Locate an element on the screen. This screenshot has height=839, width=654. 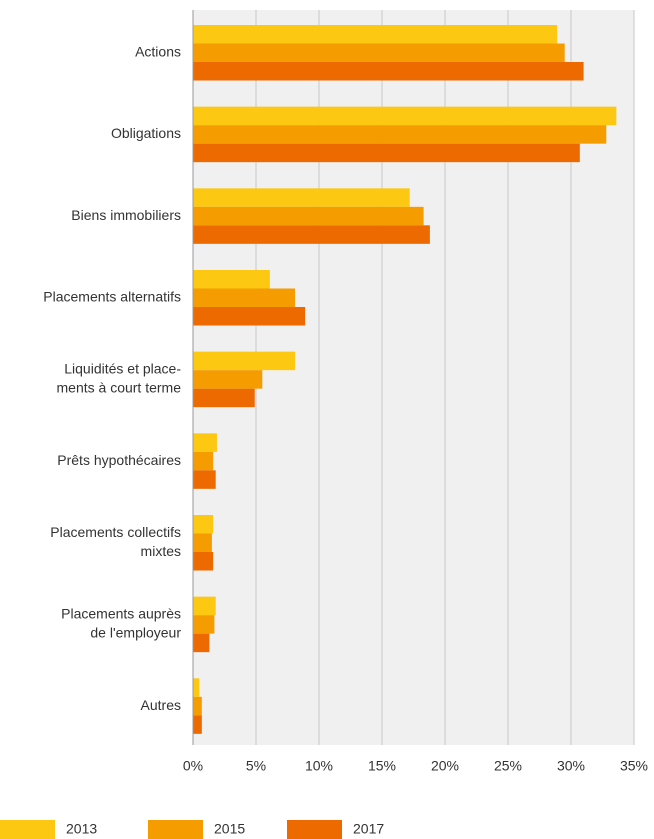
y-tick-label: mixtes is located at coordinates (161, 551).